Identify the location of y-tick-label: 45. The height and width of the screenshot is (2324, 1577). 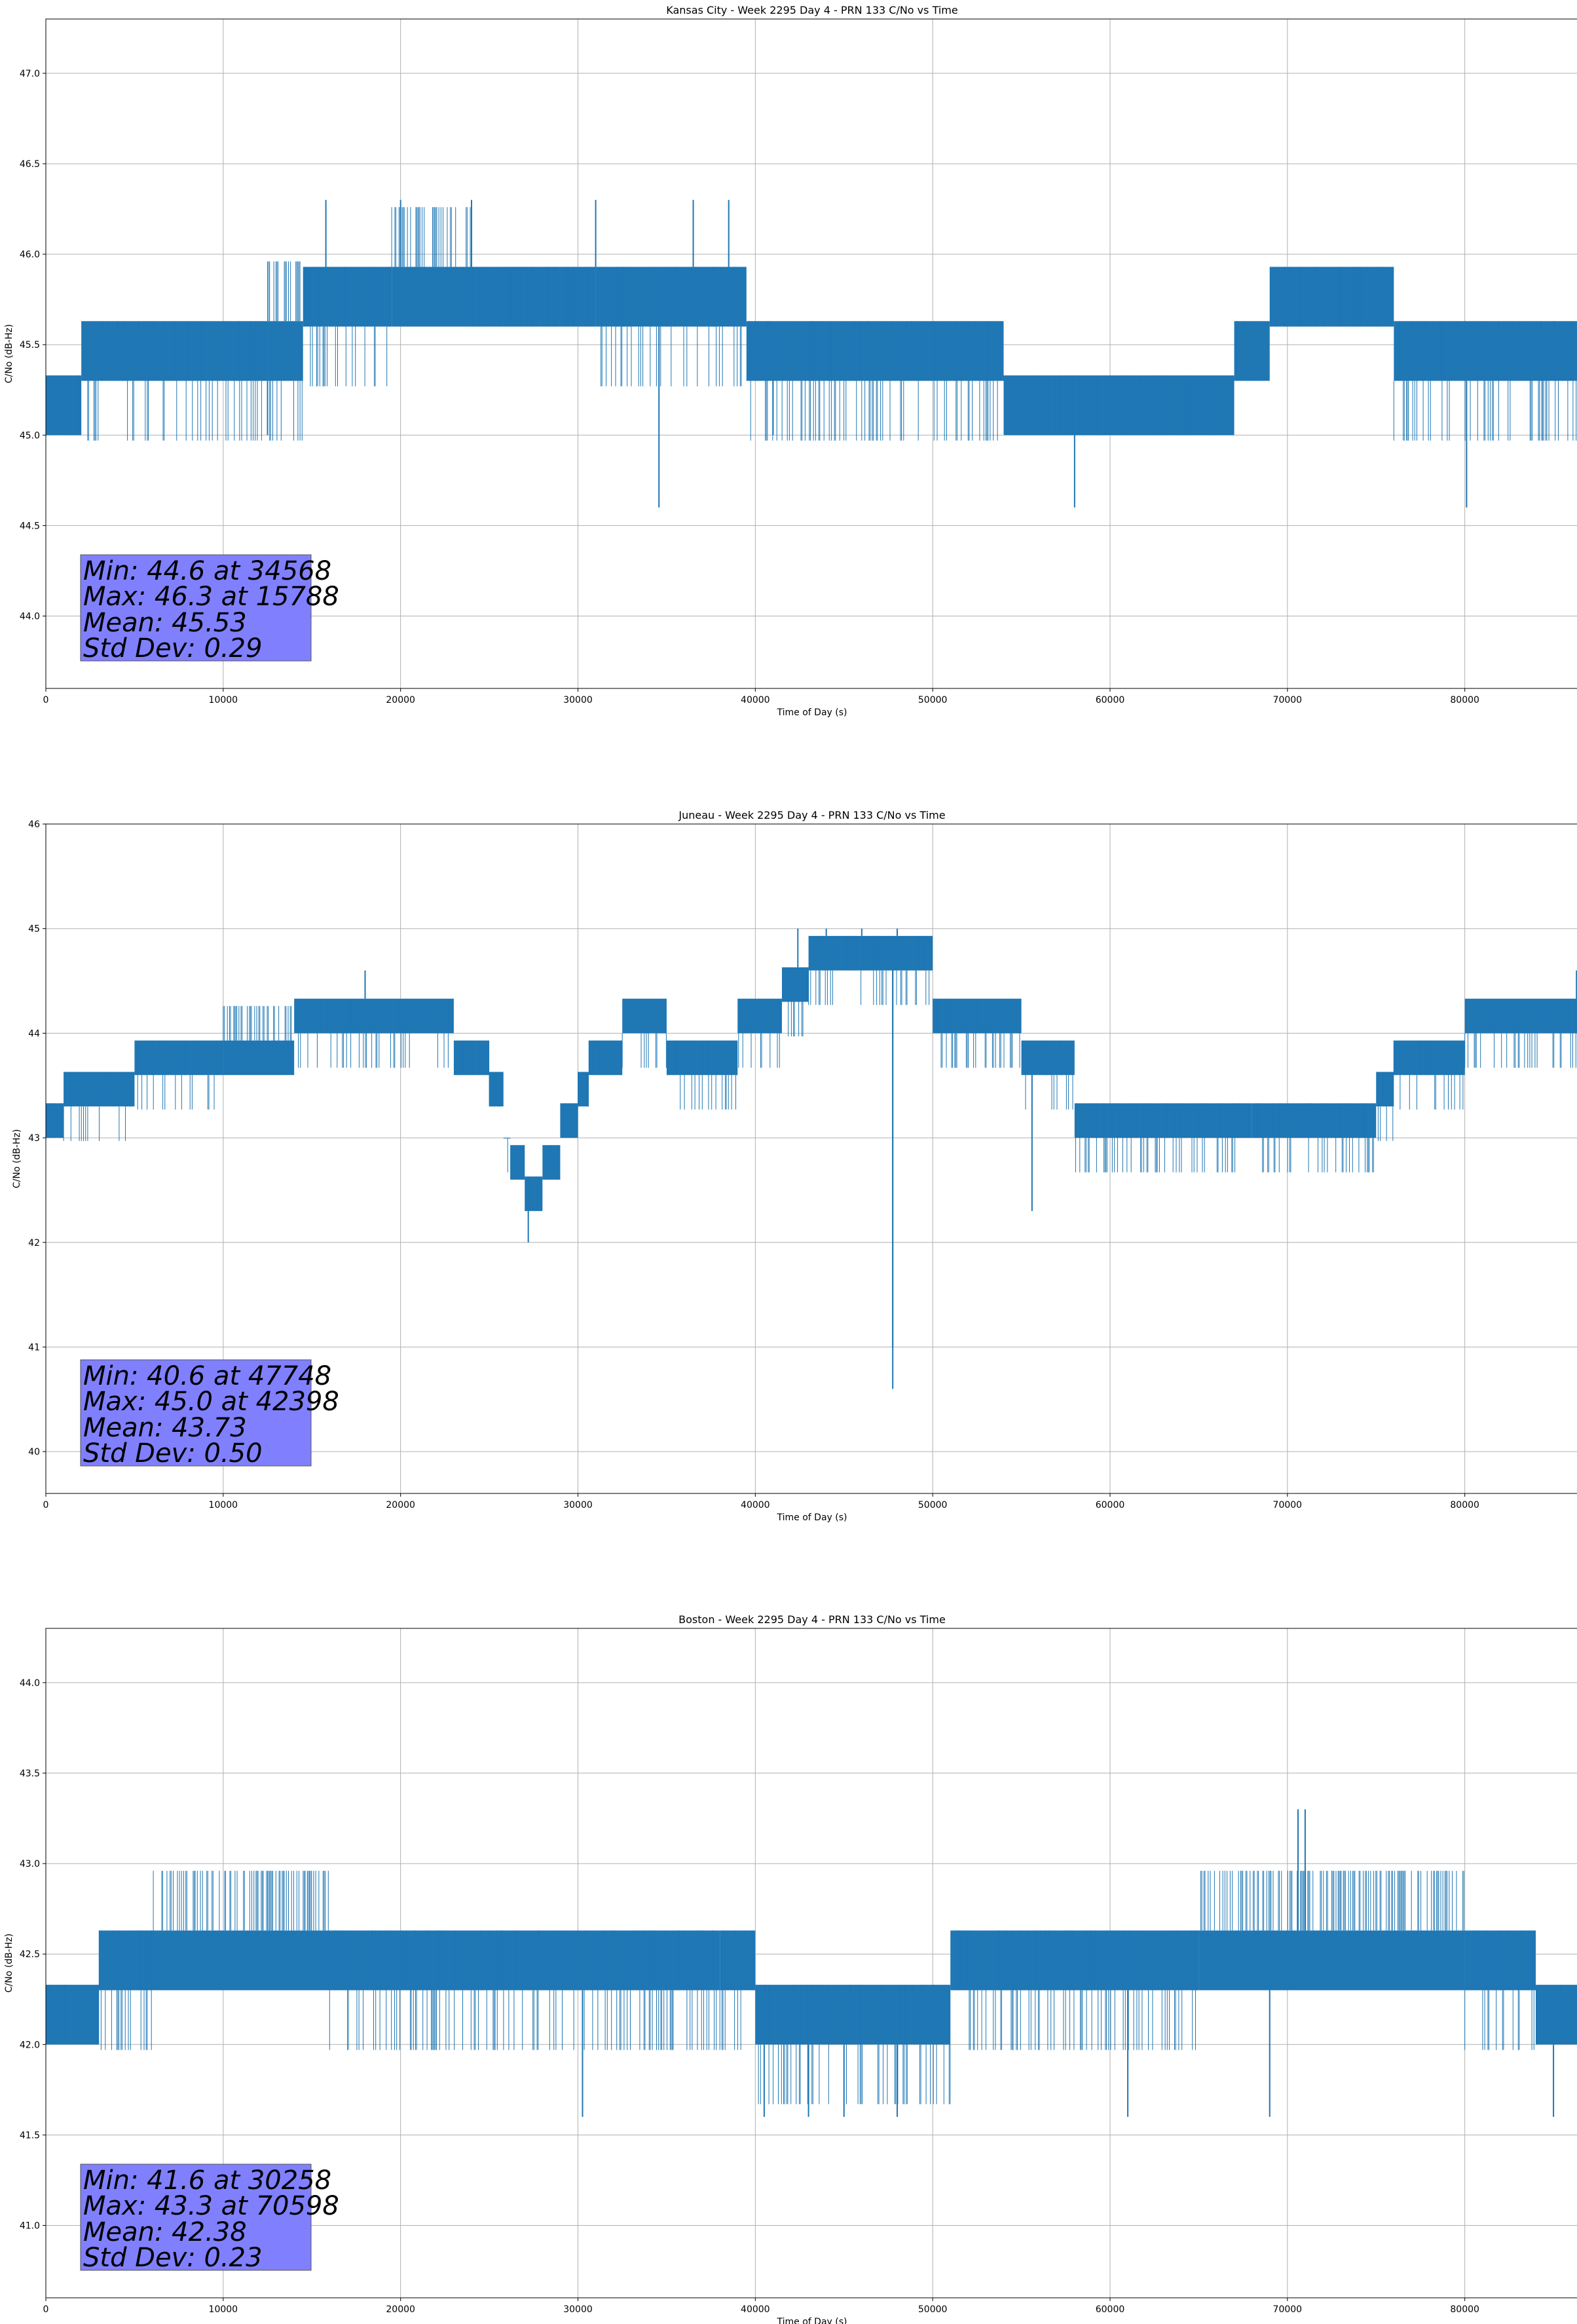
(34, 929).